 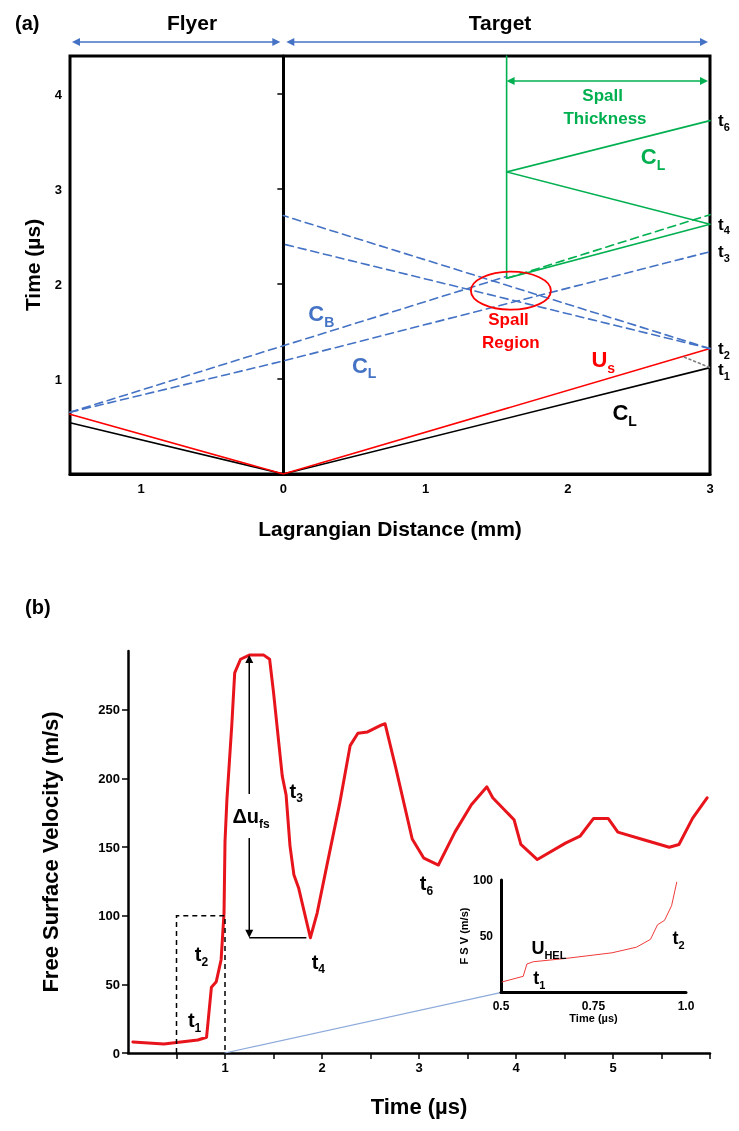 I want to click on x-tick-label: 1.0, so click(x=686, y=1006).